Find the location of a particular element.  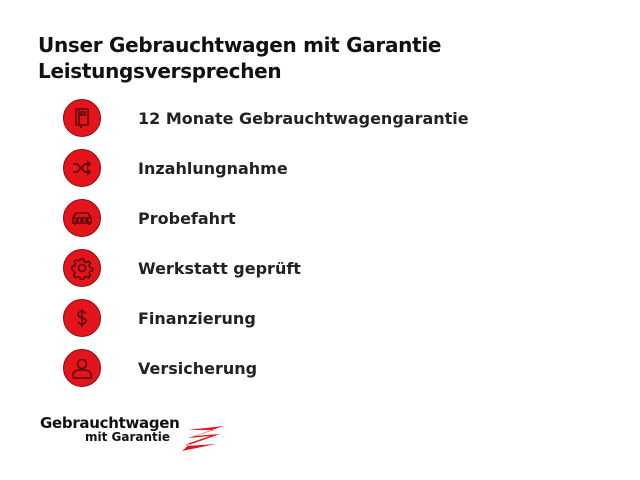

title-line-1: Unser Gebrauchtwagen mit Garantie is located at coordinates (240, 45).